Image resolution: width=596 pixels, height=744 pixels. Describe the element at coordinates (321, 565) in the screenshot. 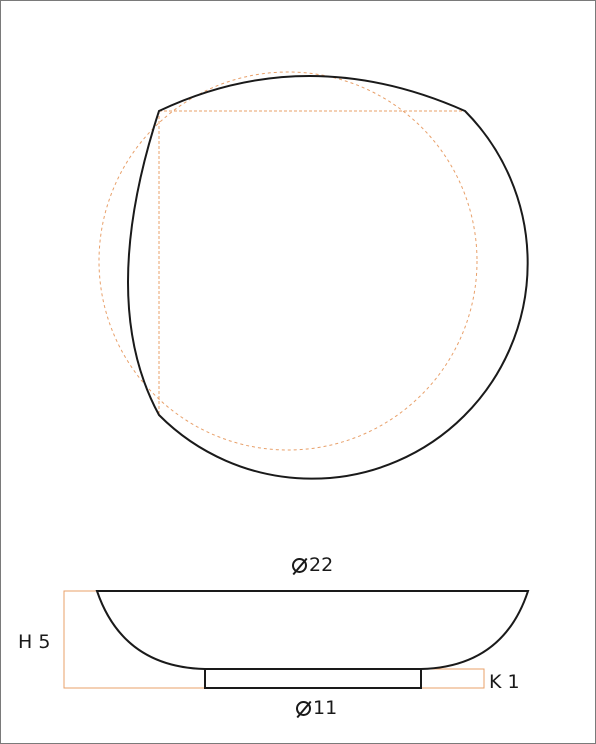

I see `top-diameter-value: 22` at that location.